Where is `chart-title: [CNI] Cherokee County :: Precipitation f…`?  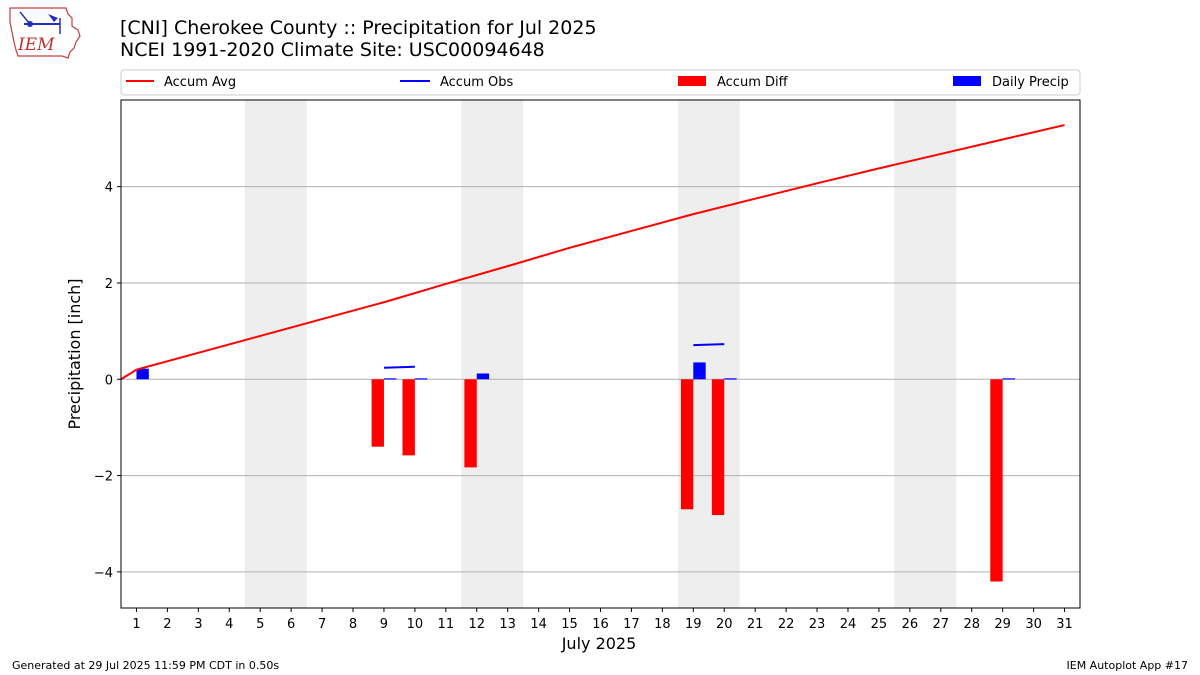
chart-title: [CNI] Cherokee County :: Precipitation f… is located at coordinates (358, 39).